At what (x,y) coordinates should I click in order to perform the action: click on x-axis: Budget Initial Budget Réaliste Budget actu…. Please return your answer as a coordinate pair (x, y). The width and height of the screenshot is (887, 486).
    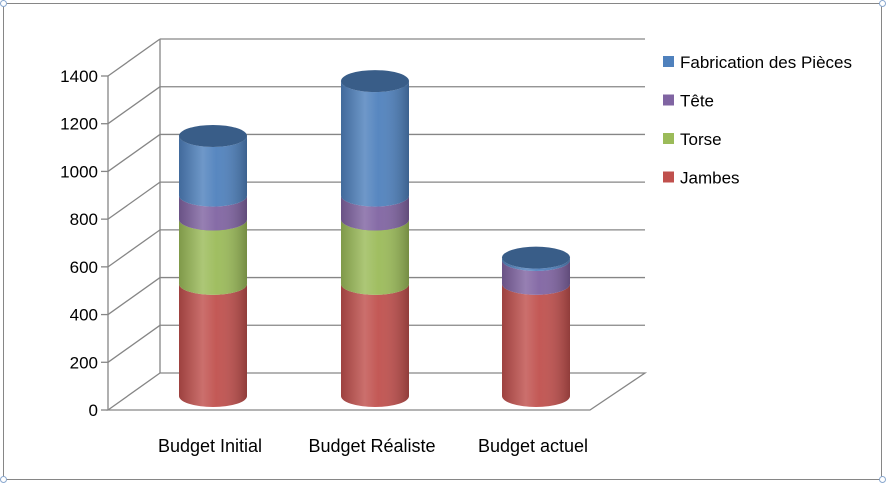
    Looking at the image, I should click on (373, 446).